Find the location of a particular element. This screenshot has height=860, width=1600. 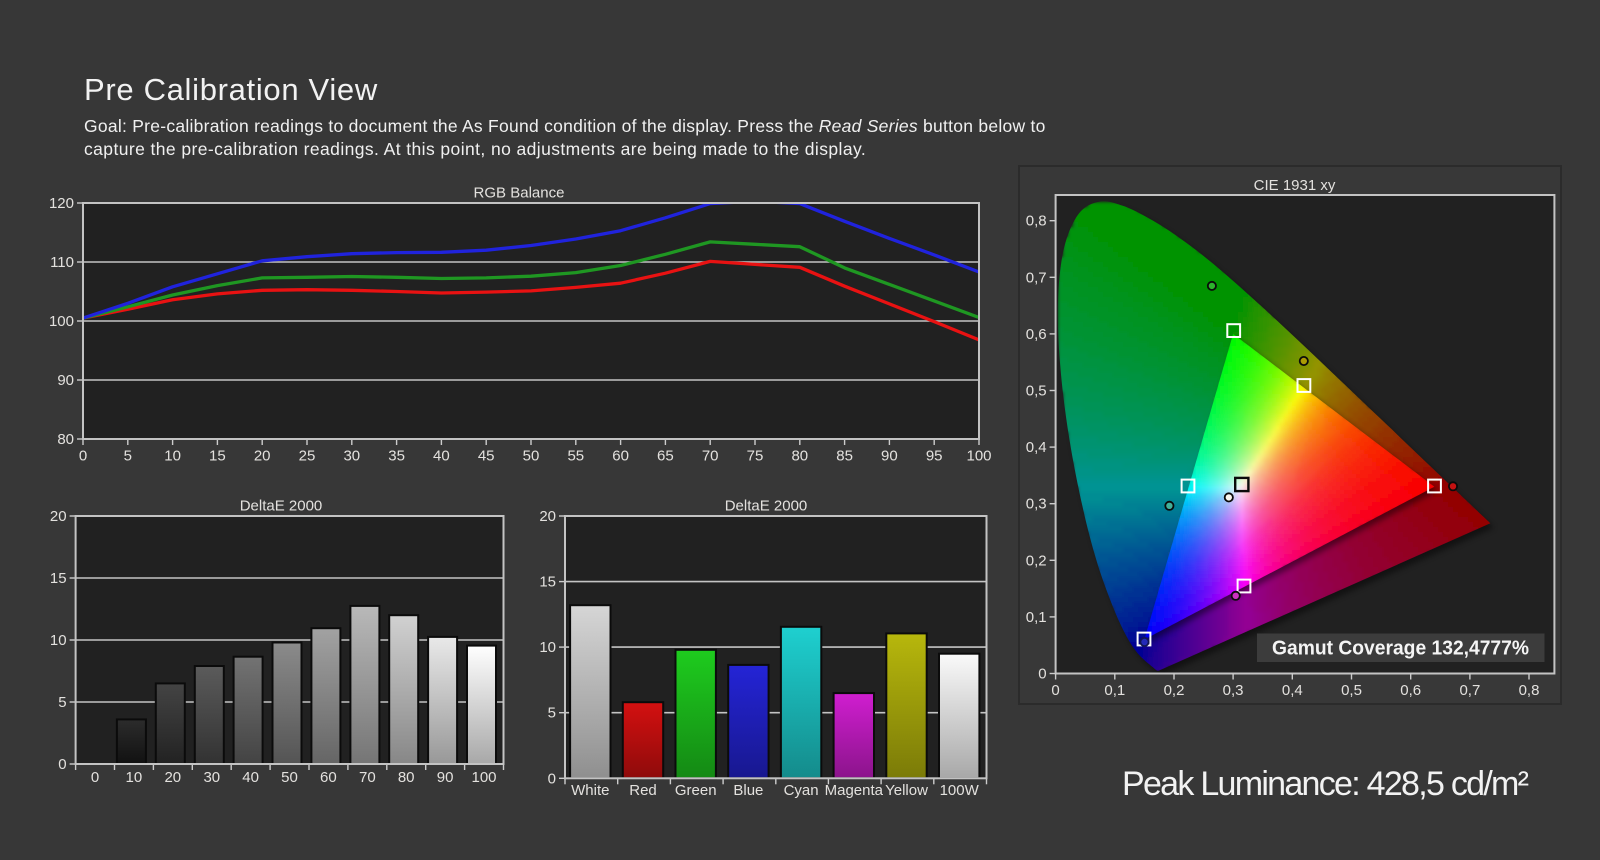

svg-text: Red is located at coordinates (643, 790).